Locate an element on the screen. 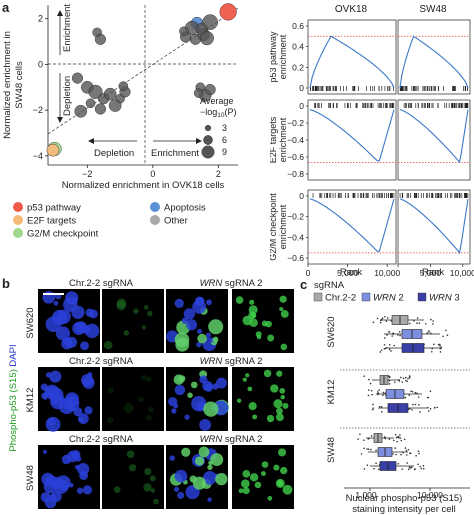  gsea-col-title-sw48: SW48 is located at coordinates (433, 9).